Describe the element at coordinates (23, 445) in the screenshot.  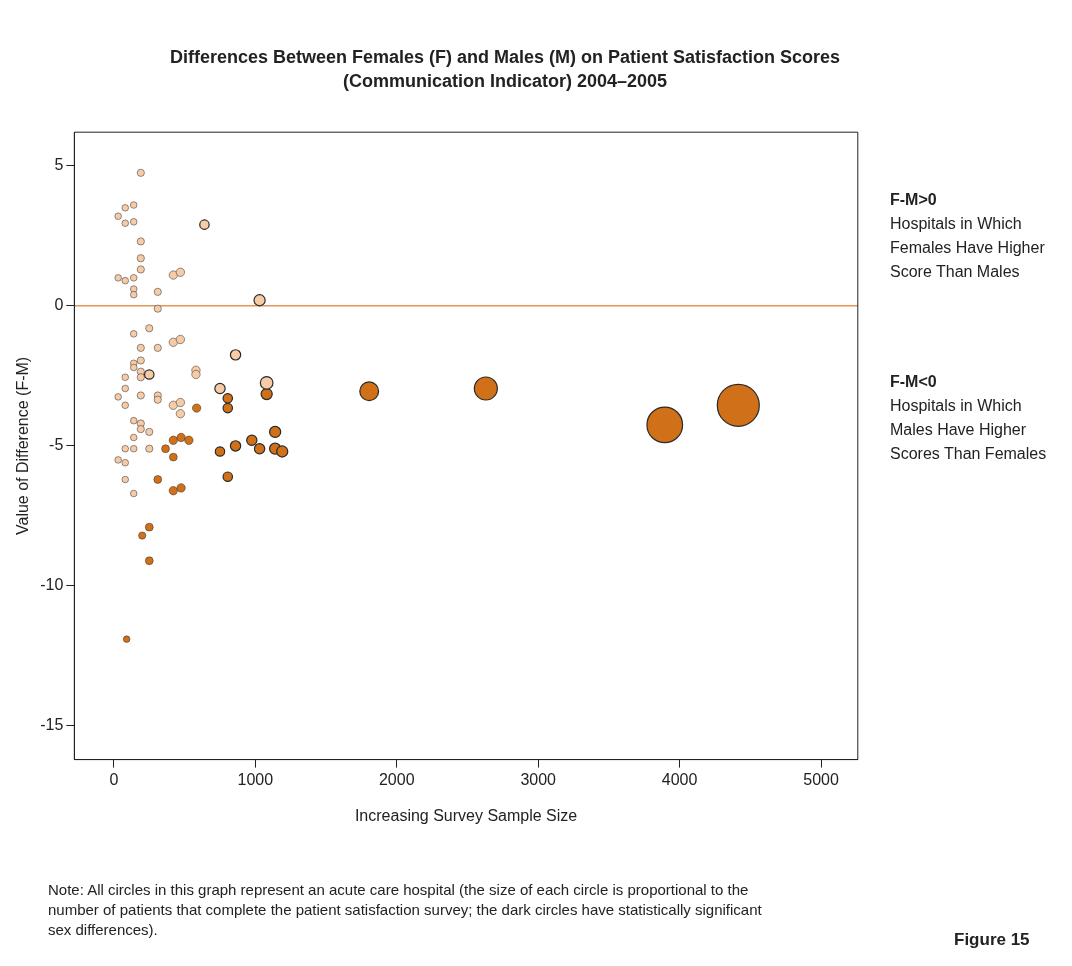
I see `y-axis-title: Value of Difference (F-M)` at that location.